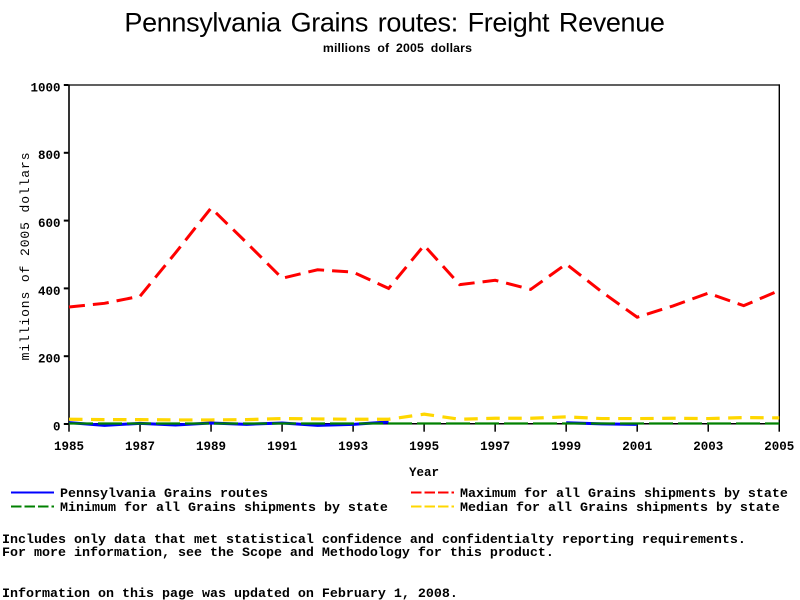  What do you see at coordinates (353, 447) in the screenshot?
I see `svg-text: 1993` at bounding box center [353, 447].